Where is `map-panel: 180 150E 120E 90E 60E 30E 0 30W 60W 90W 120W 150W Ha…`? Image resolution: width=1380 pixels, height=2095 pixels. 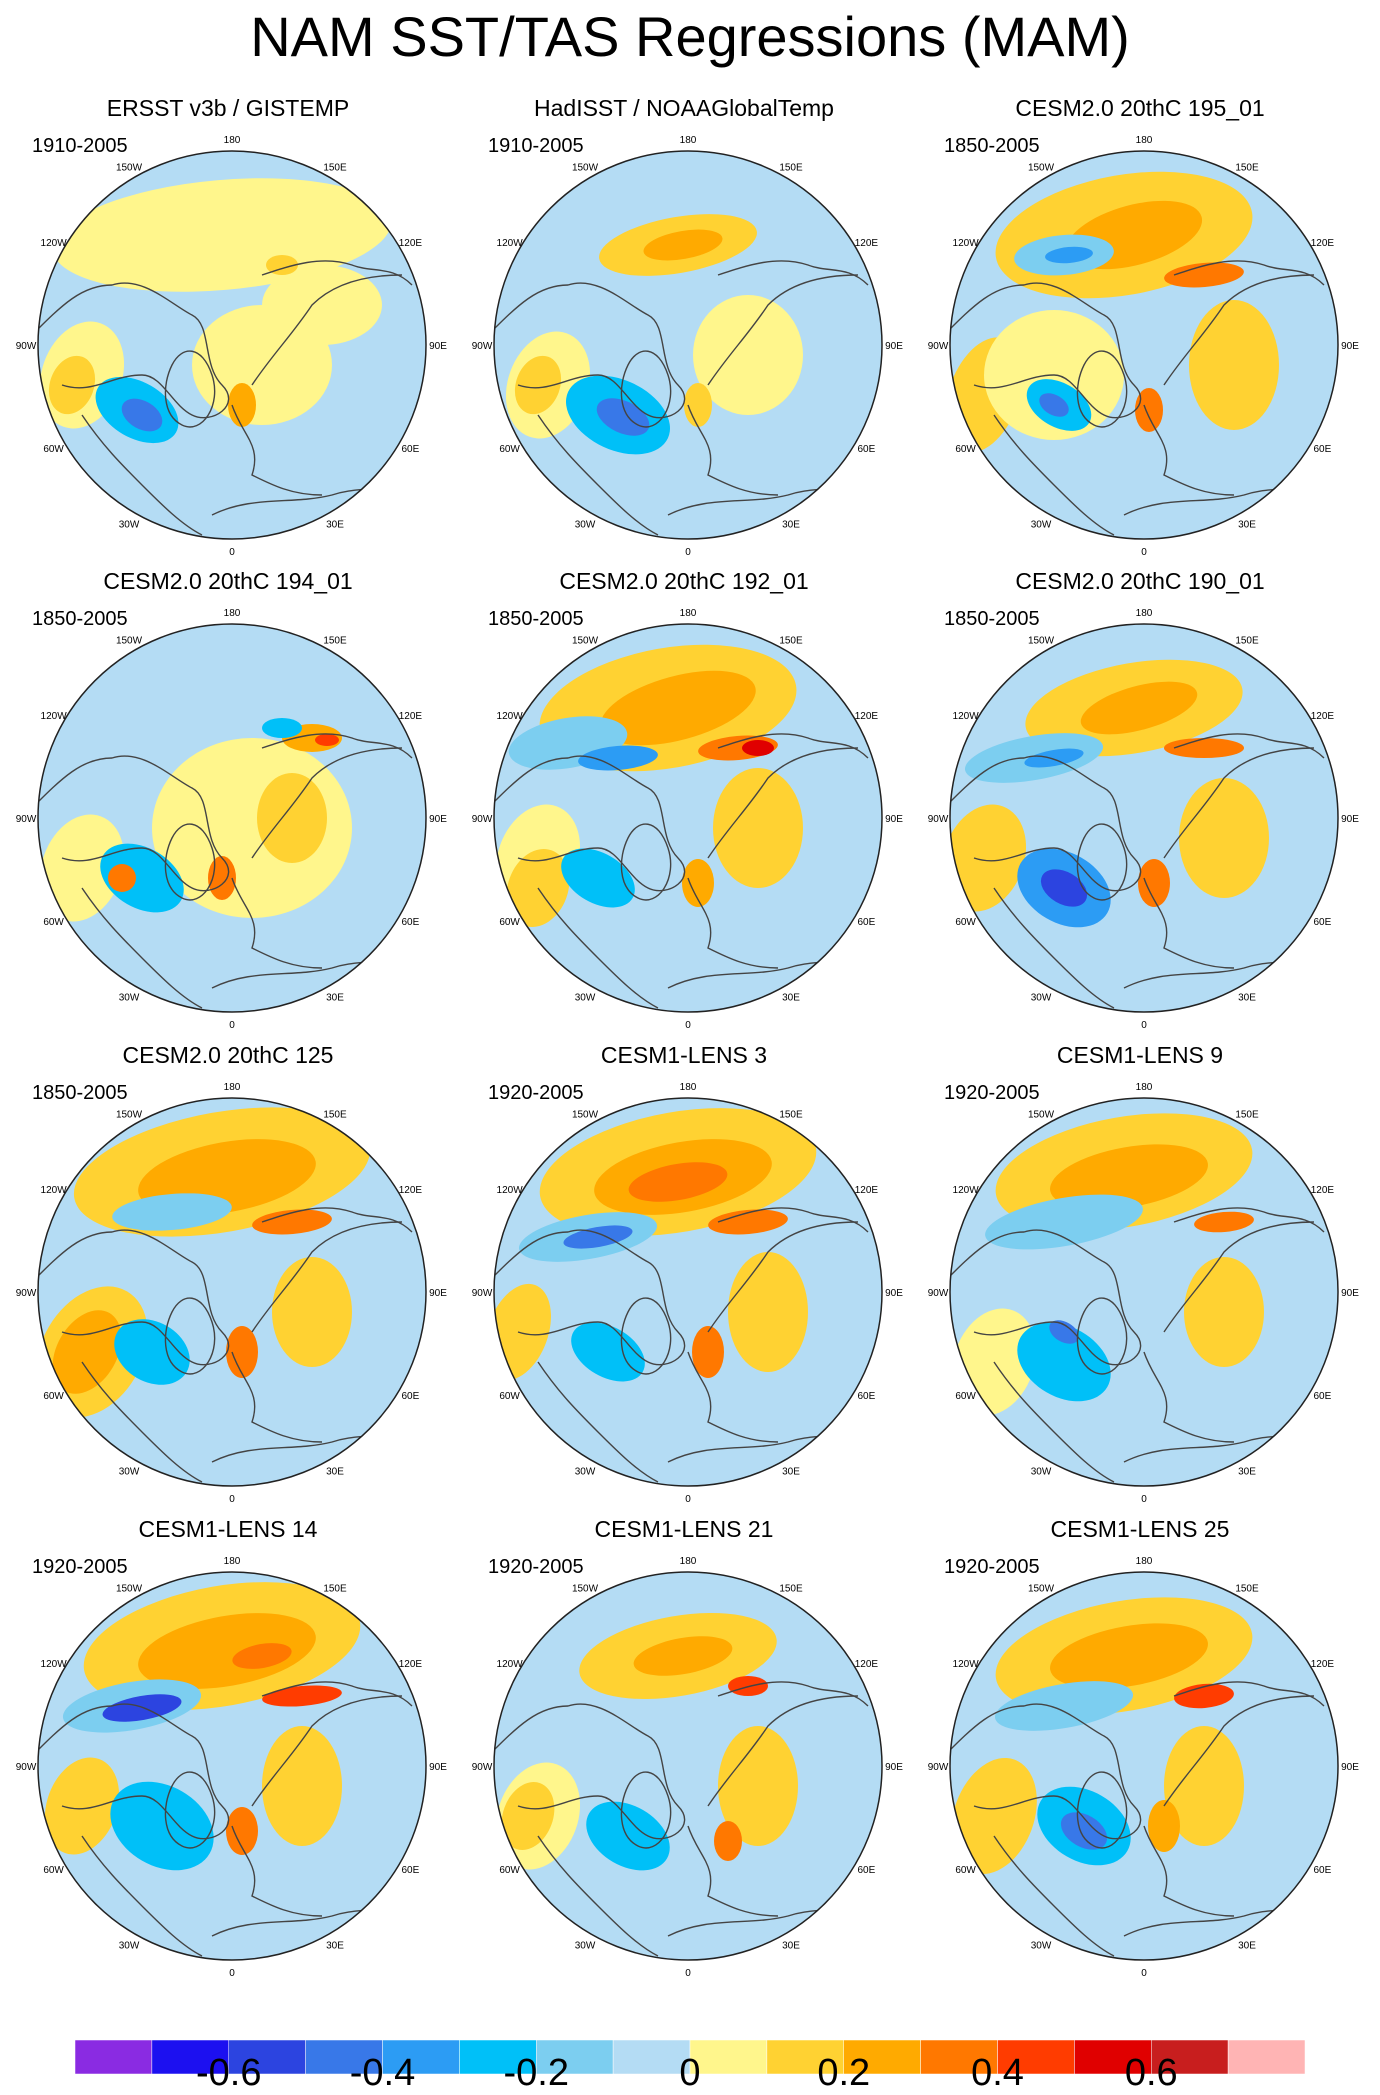 map-panel: 180 150E 120E 90E 60E 30E 0 30W 60W 90W 120W 150W Ha… is located at coordinates (684, 330).